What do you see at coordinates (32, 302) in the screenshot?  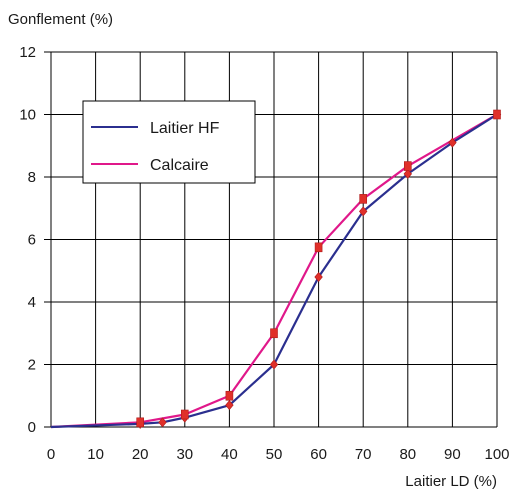 I see `y-tick-label: 4` at bounding box center [32, 302].